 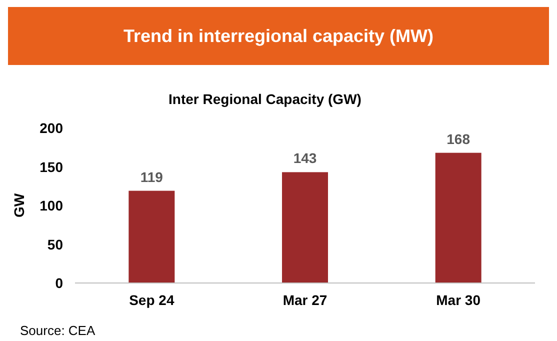 What do you see at coordinates (458, 138) in the screenshot?
I see `data-label: 168` at bounding box center [458, 138].